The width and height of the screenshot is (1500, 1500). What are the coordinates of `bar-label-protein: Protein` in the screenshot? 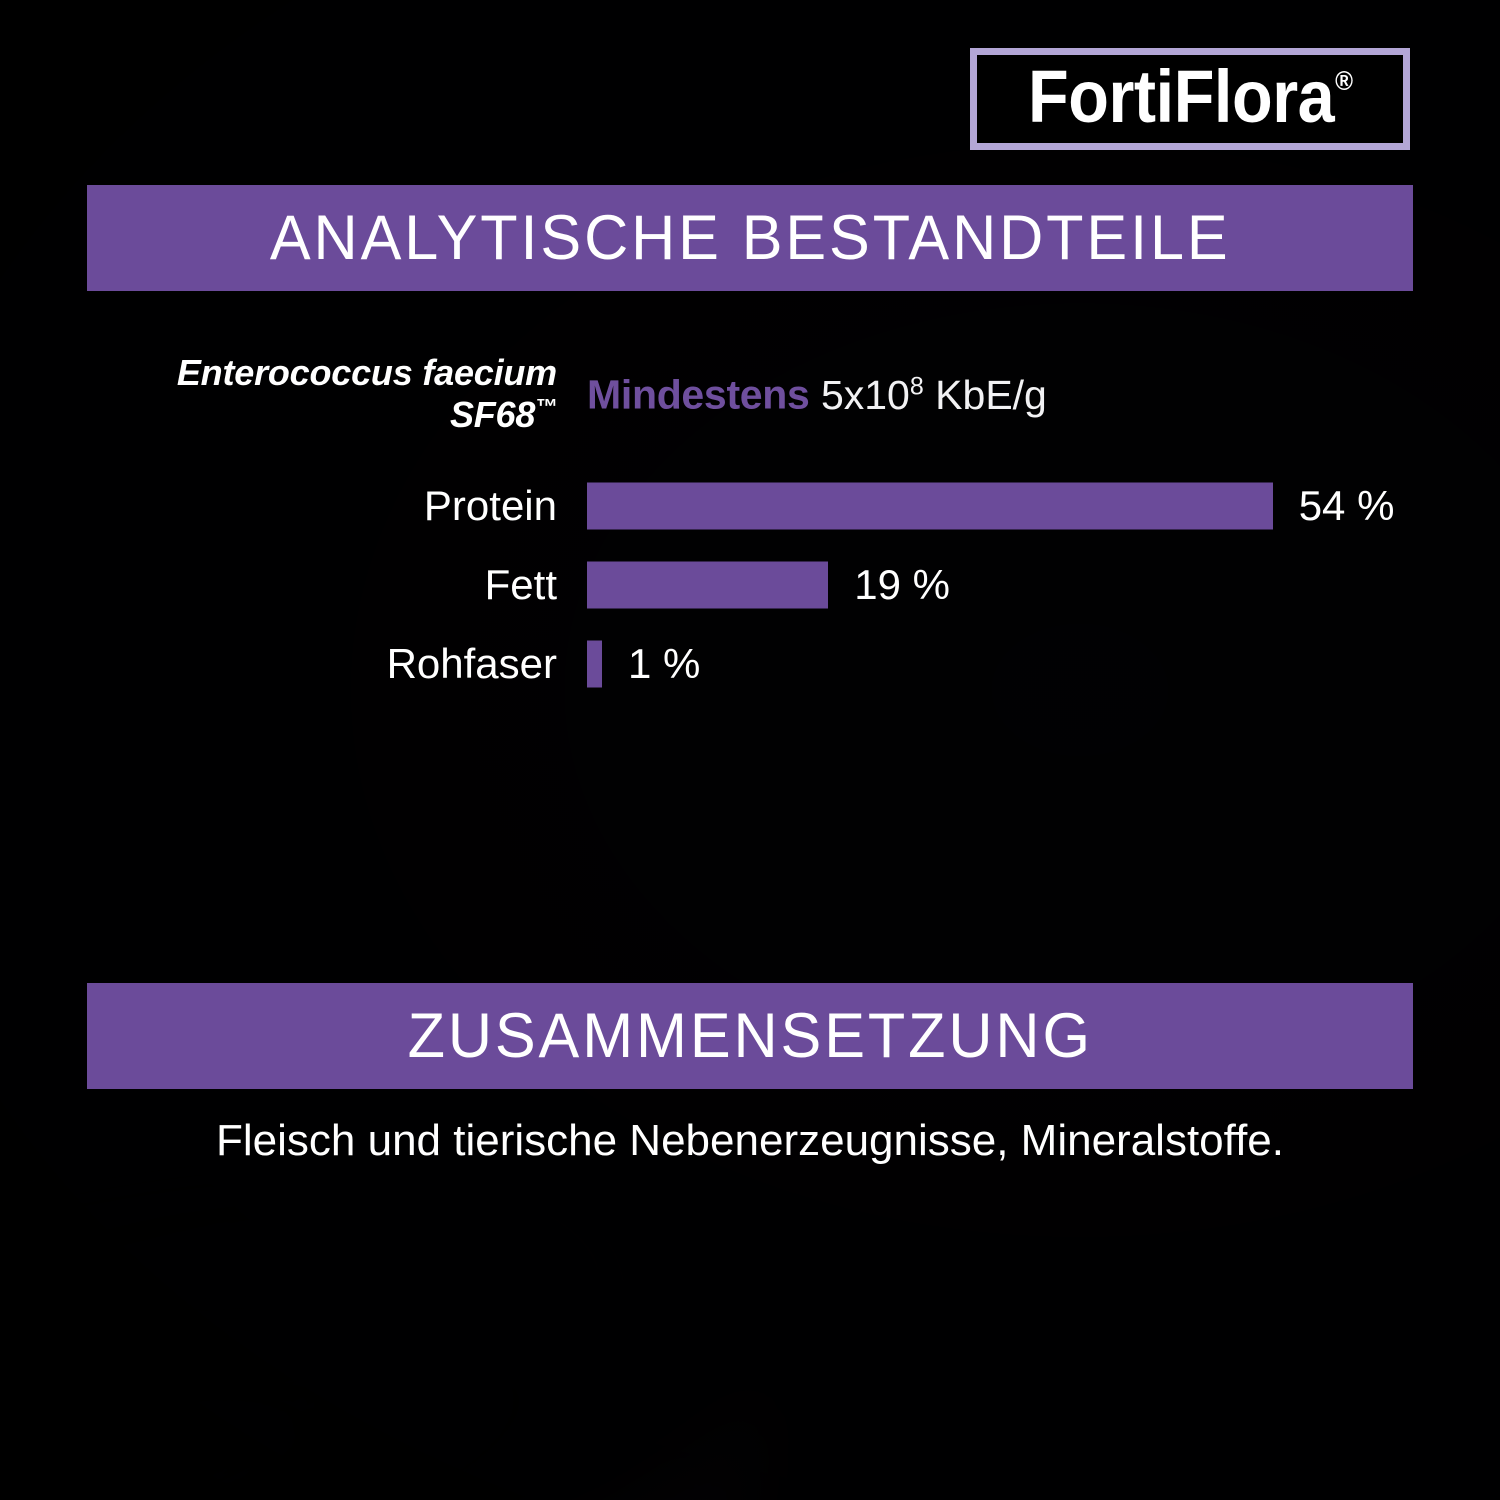 It's located at (490, 505).